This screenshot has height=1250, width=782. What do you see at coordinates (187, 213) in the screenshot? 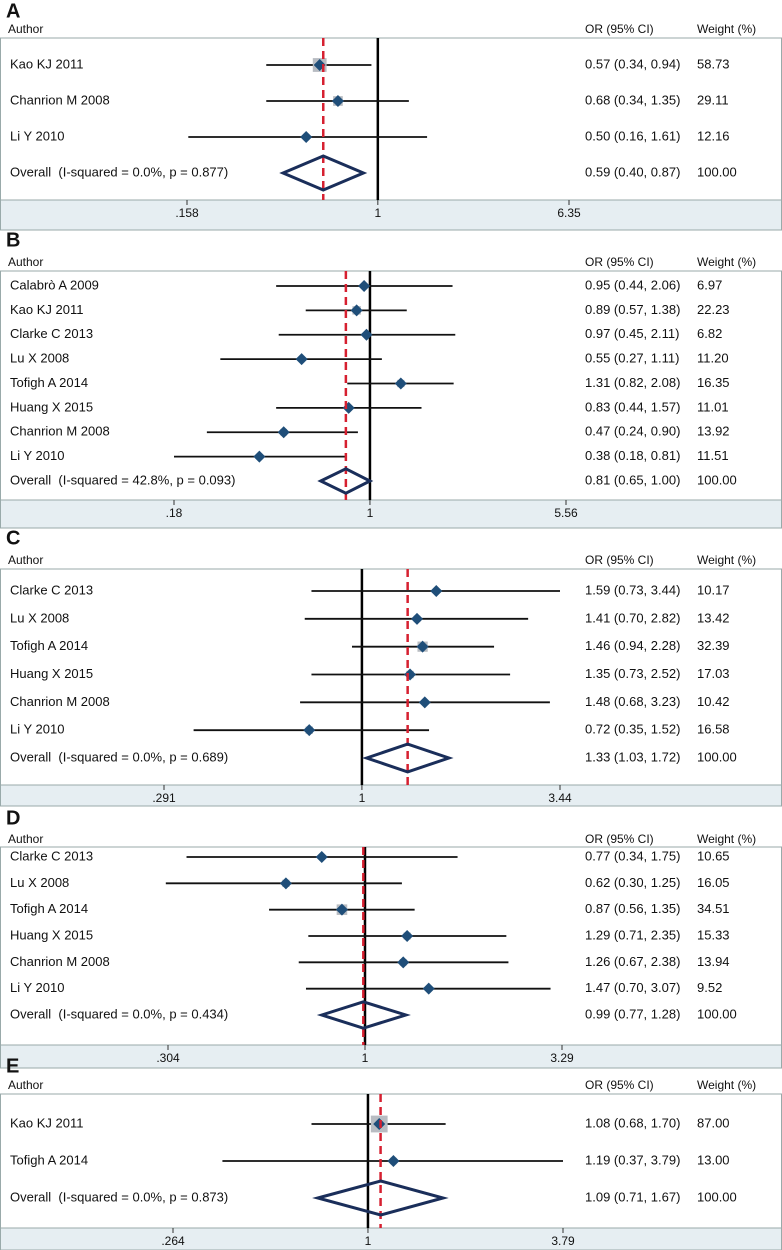
I see `x-tick-label: .158` at bounding box center [187, 213].